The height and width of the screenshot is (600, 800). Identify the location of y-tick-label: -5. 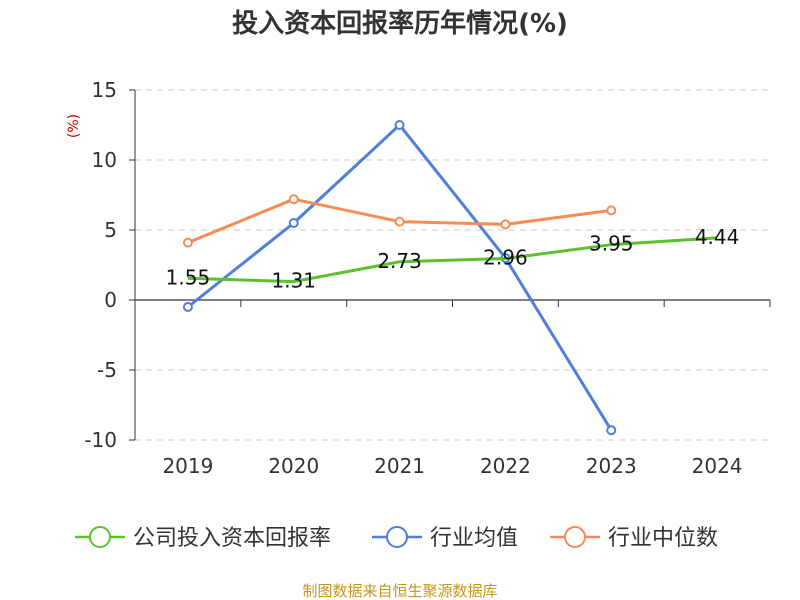
(107, 370).